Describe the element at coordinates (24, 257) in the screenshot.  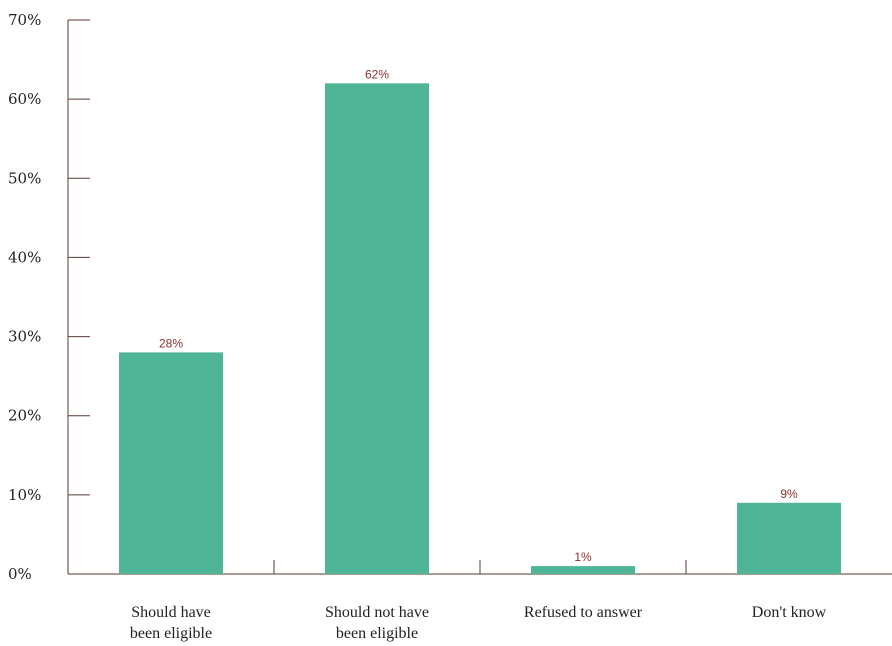
I see `y-tick-label: 40%` at that location.